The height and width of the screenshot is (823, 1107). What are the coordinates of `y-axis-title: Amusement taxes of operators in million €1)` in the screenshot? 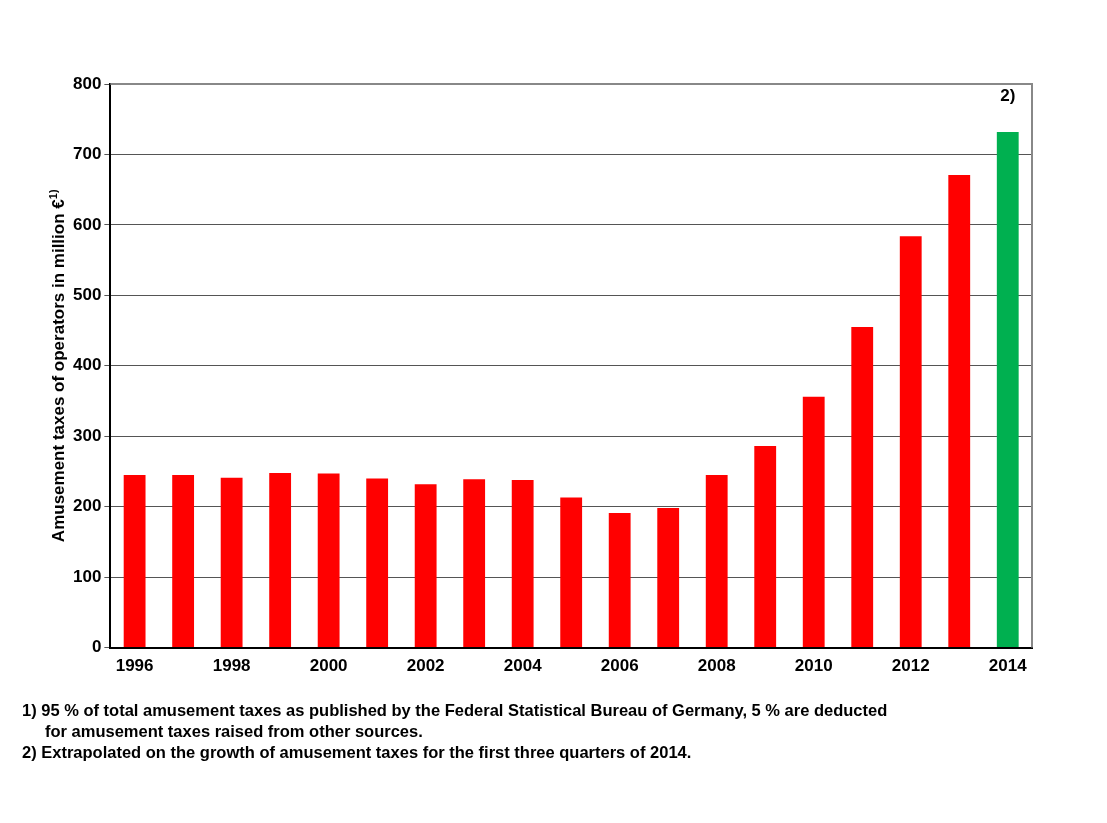 It's located at (57, 366).